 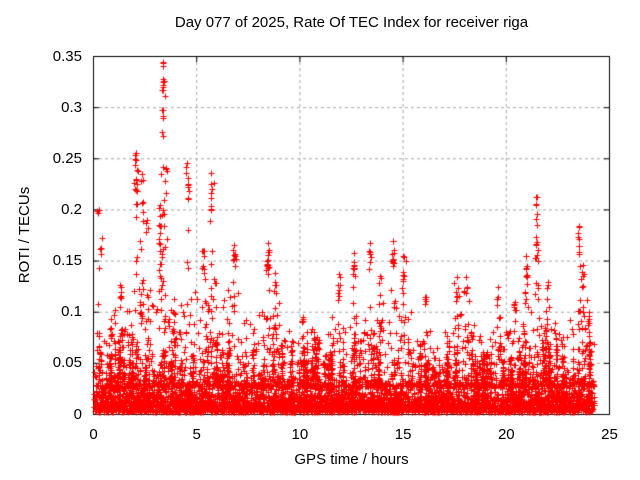 I want to click on y-tick-label-2: 0.1, so click(x=71, y=312).